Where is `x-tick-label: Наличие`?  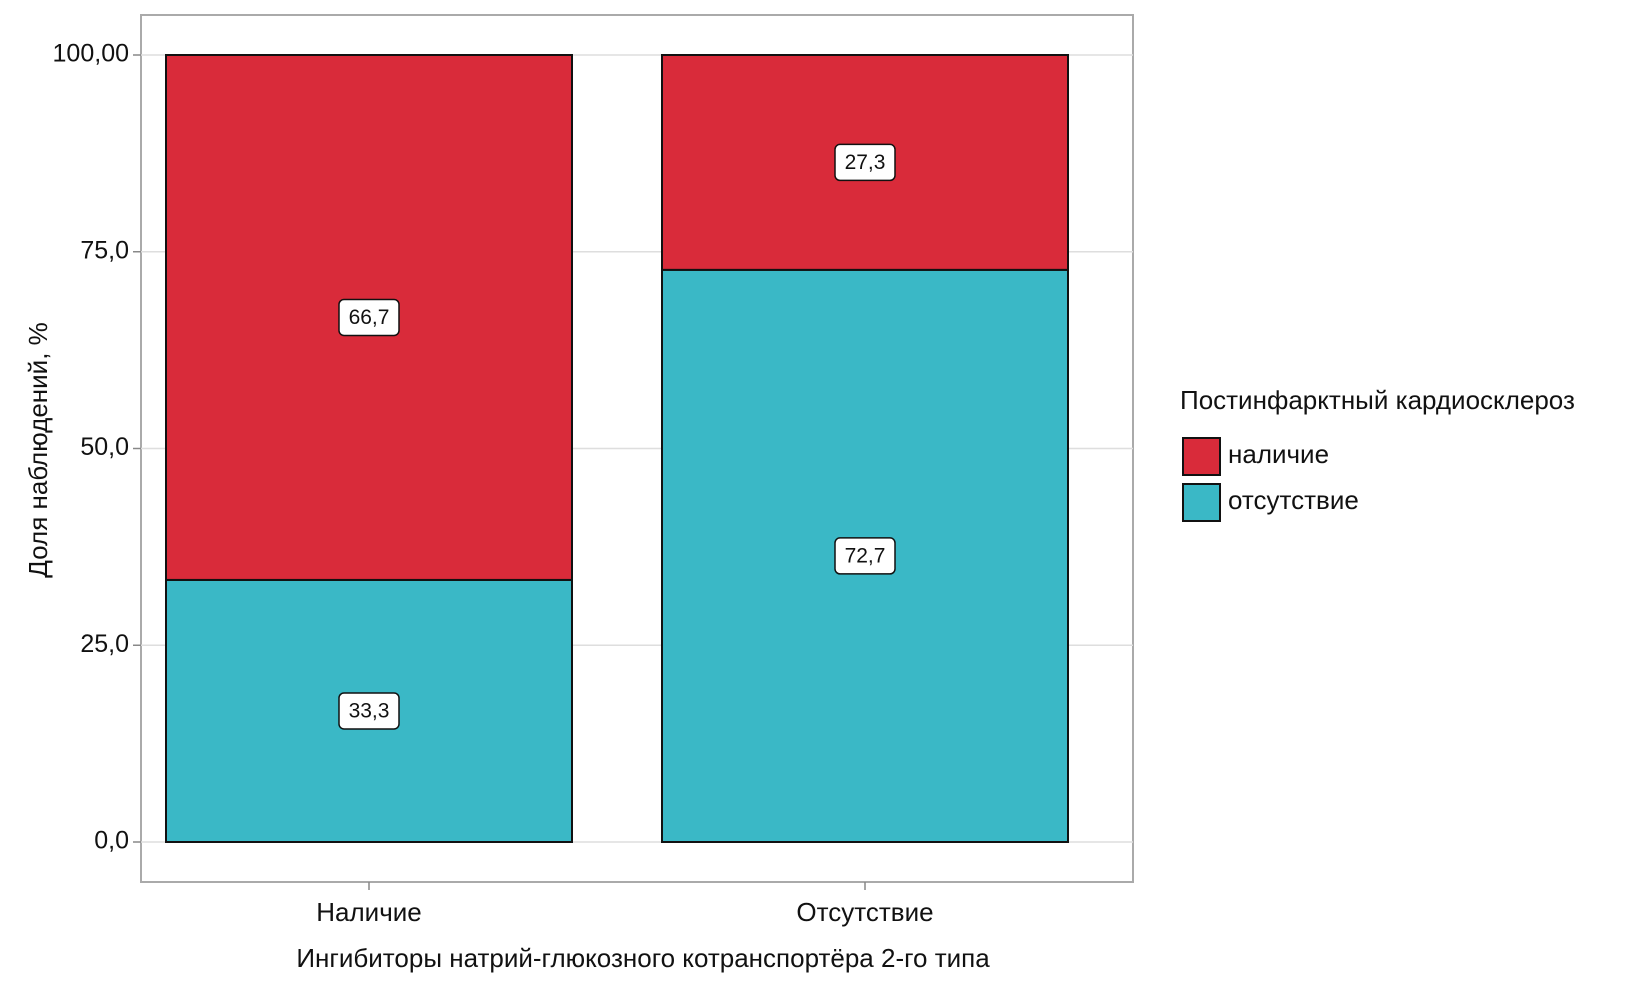
x-tick-label: Наличие is located at coordinates (368, 912).